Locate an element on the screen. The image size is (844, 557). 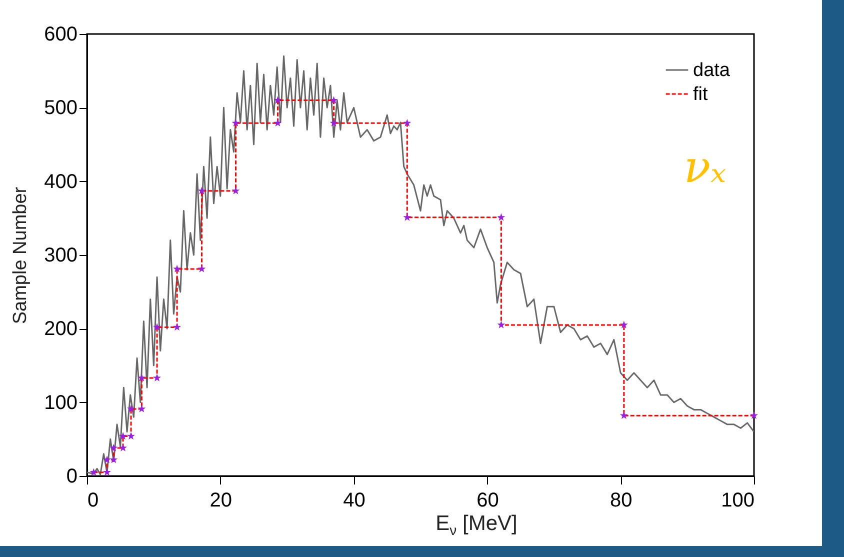
x-tick-label: 80 is located at coordinates (621, 501).